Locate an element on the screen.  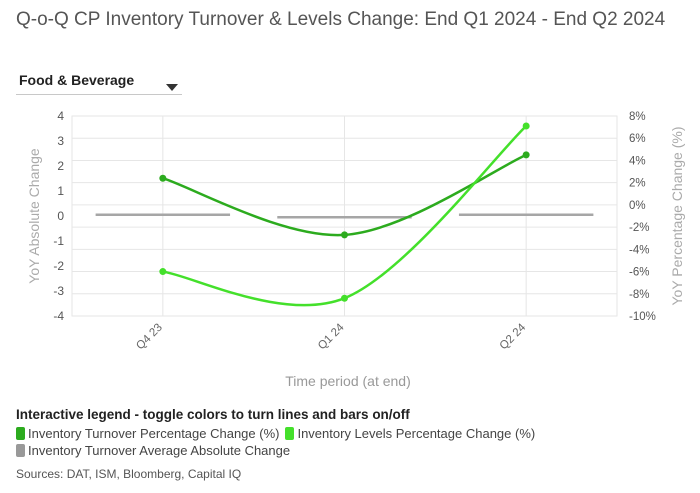
y-right-tick-label: 0% is located at coordinates (637, 206).